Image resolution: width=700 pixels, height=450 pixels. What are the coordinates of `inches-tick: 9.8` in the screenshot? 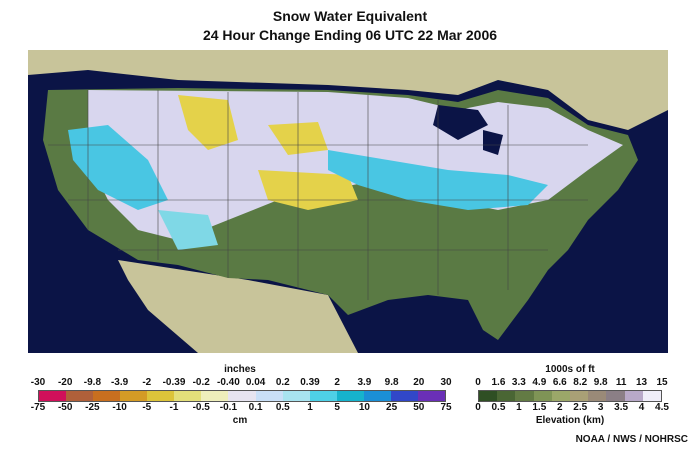 It's located at (391, 382).